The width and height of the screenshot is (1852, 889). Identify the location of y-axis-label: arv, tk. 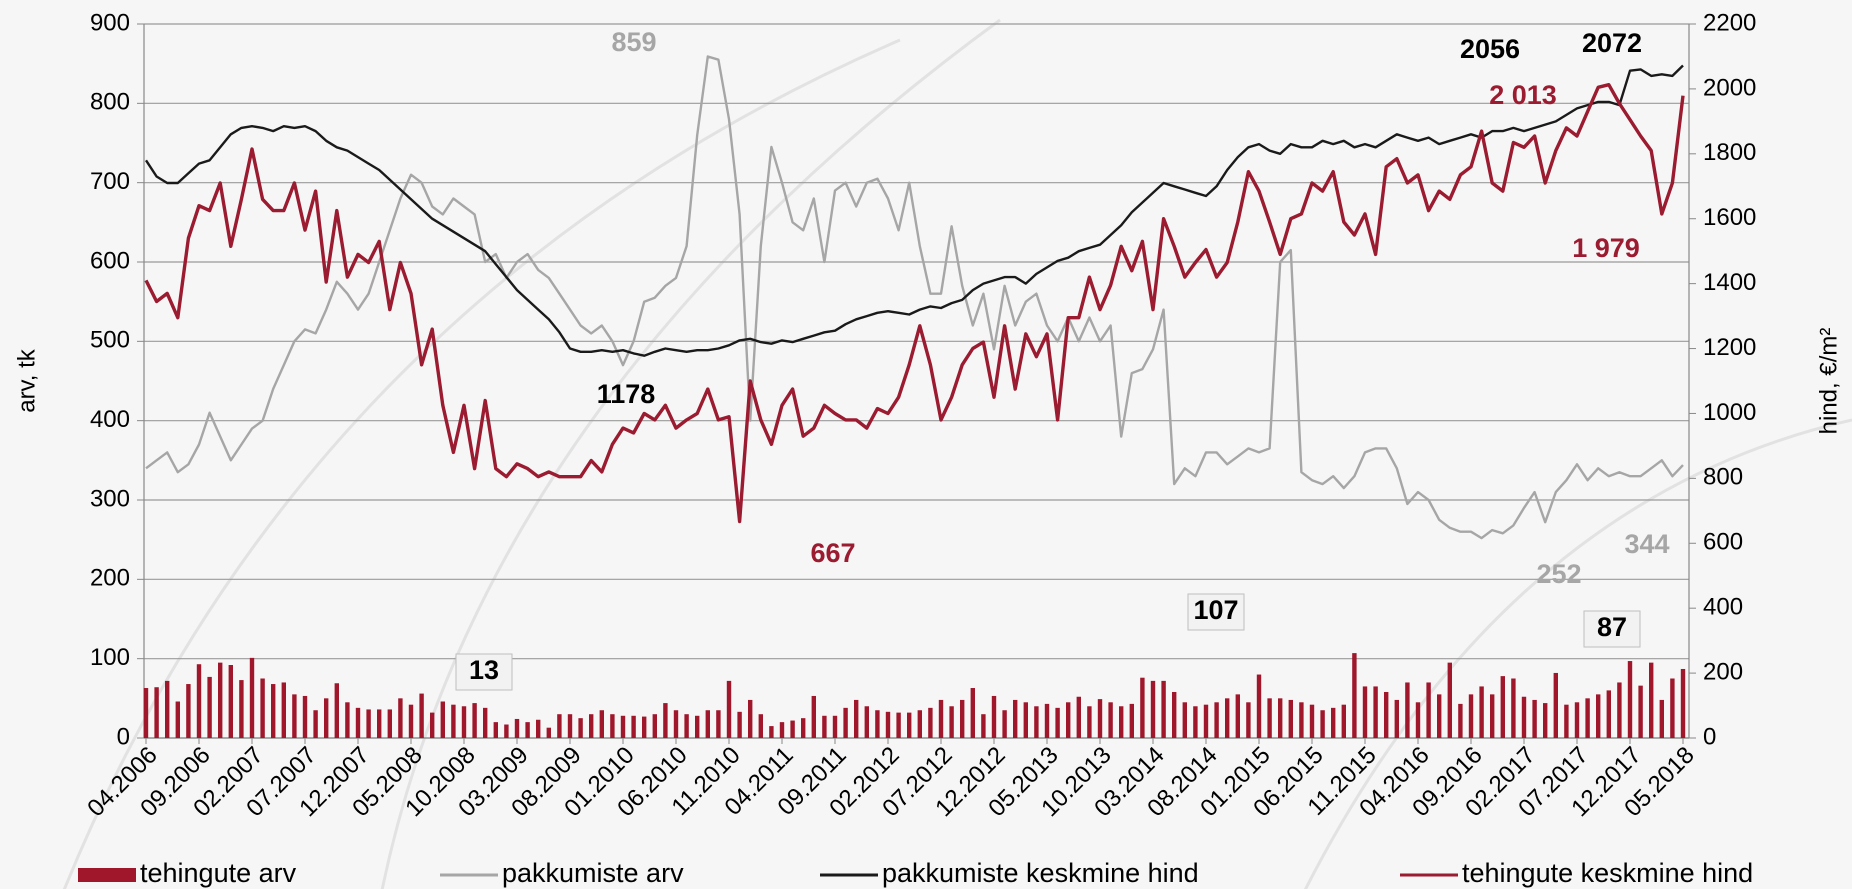
(26, 380).